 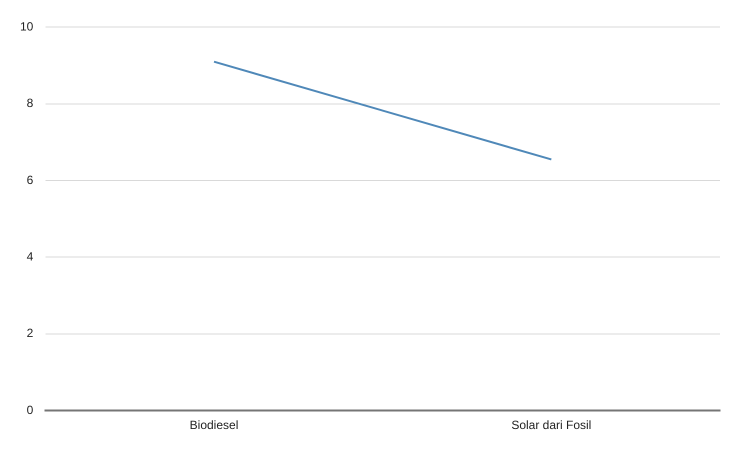 I want to click on y-tick-label: 8, so click(x=30, y=103).